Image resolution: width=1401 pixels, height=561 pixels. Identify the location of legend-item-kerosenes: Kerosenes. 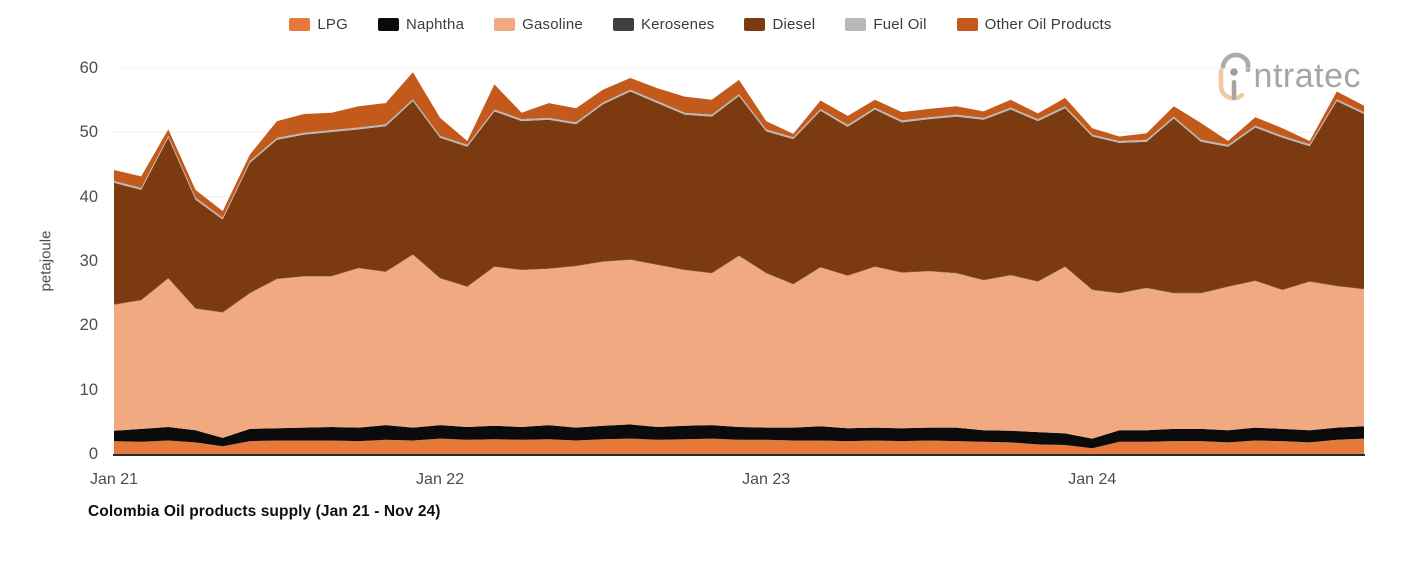
(663, 24).